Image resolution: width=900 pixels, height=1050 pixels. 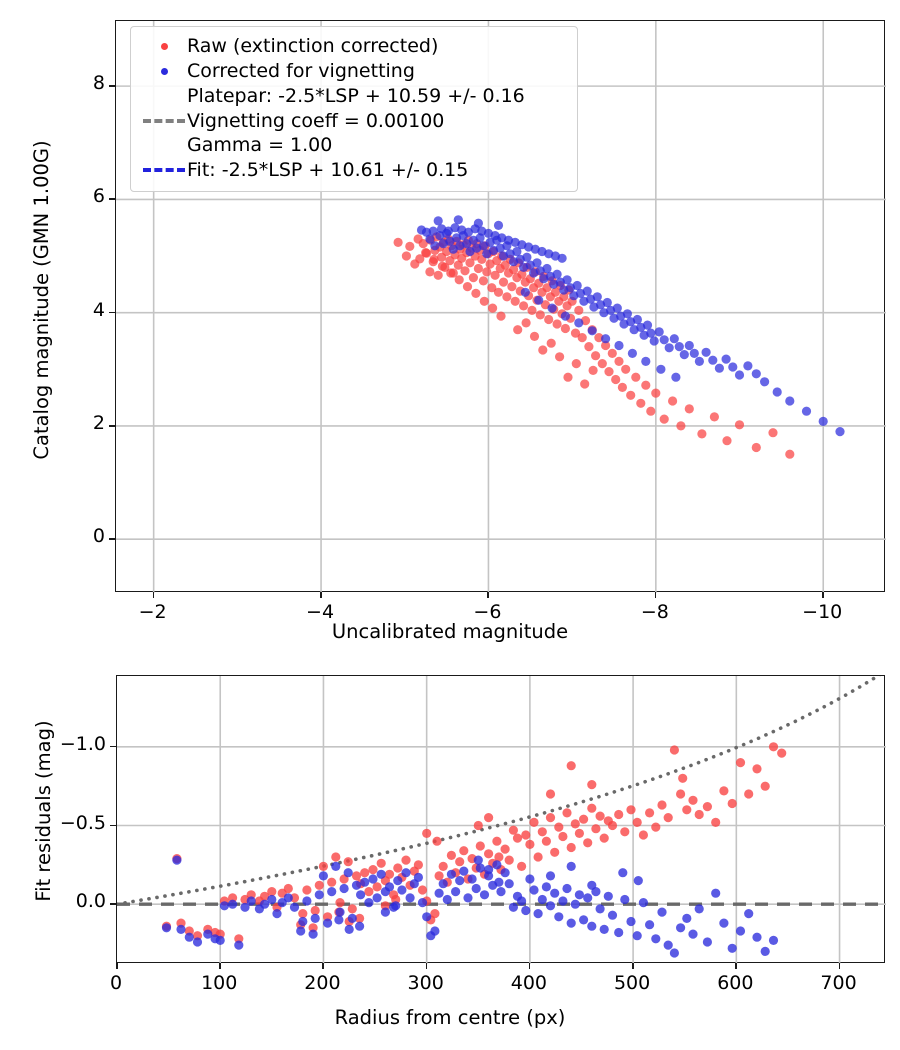 What do you see at coordinates (152, 612) in the screenshot?
I see `xtick-label: −2` at bounding box center [152, 612].